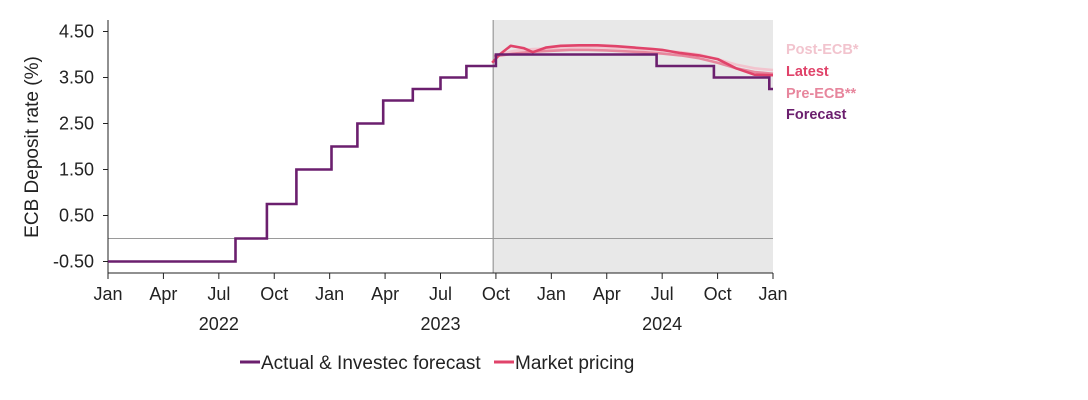 The height and width of the screenshot is (400, 1088). Describe the element at coordinates (76, 170) in the screenshot. I see `y-tick-label: 1.50` at that location.